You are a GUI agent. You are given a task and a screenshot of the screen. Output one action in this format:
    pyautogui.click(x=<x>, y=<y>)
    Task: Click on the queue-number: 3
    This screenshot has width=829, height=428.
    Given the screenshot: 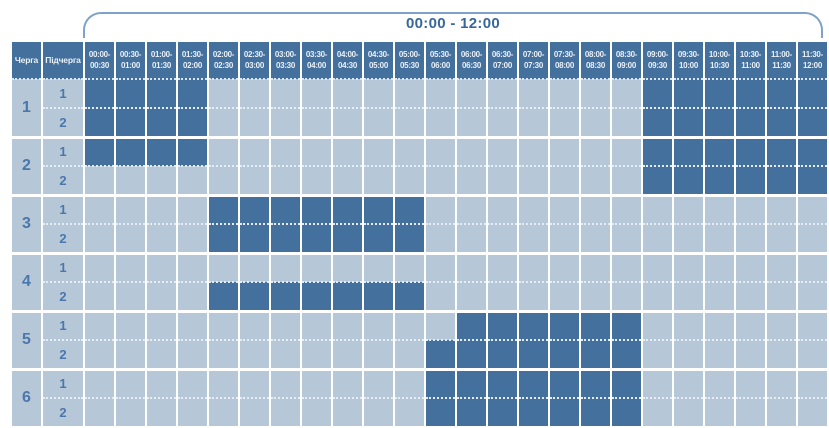 What is the action you would take?
    pyautogui.click(x=26, y=225)
    